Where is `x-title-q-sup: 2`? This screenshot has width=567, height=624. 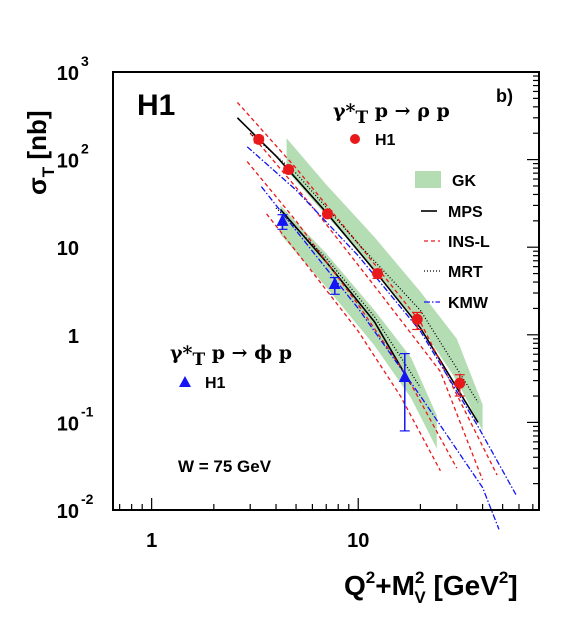
x-title-q-sup: 2 is located at coordinates (370, 577).